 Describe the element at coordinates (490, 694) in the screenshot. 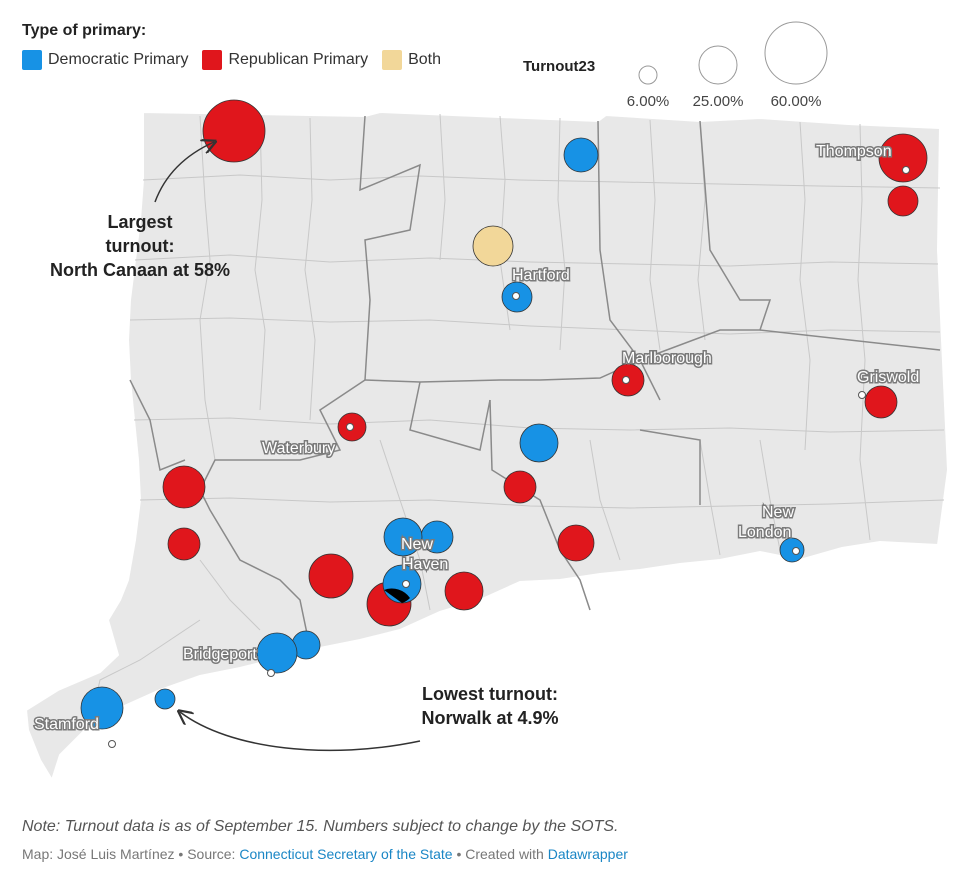

I see `callout-lowest-line1: Lowest turnout:` at that location.